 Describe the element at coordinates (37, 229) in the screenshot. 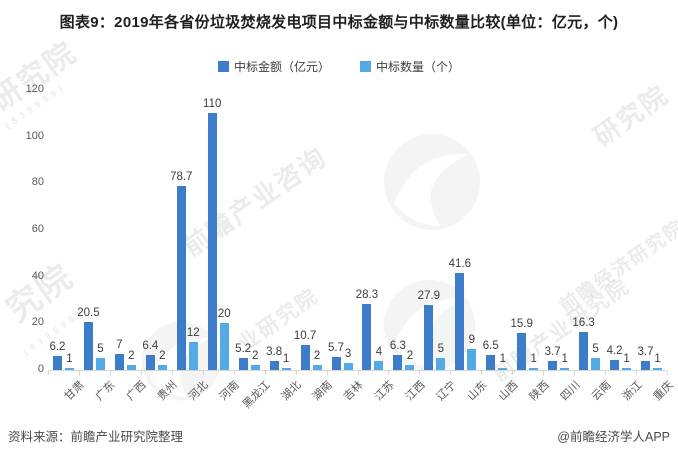

I see `y-axis-tick-label: 60` at that location.